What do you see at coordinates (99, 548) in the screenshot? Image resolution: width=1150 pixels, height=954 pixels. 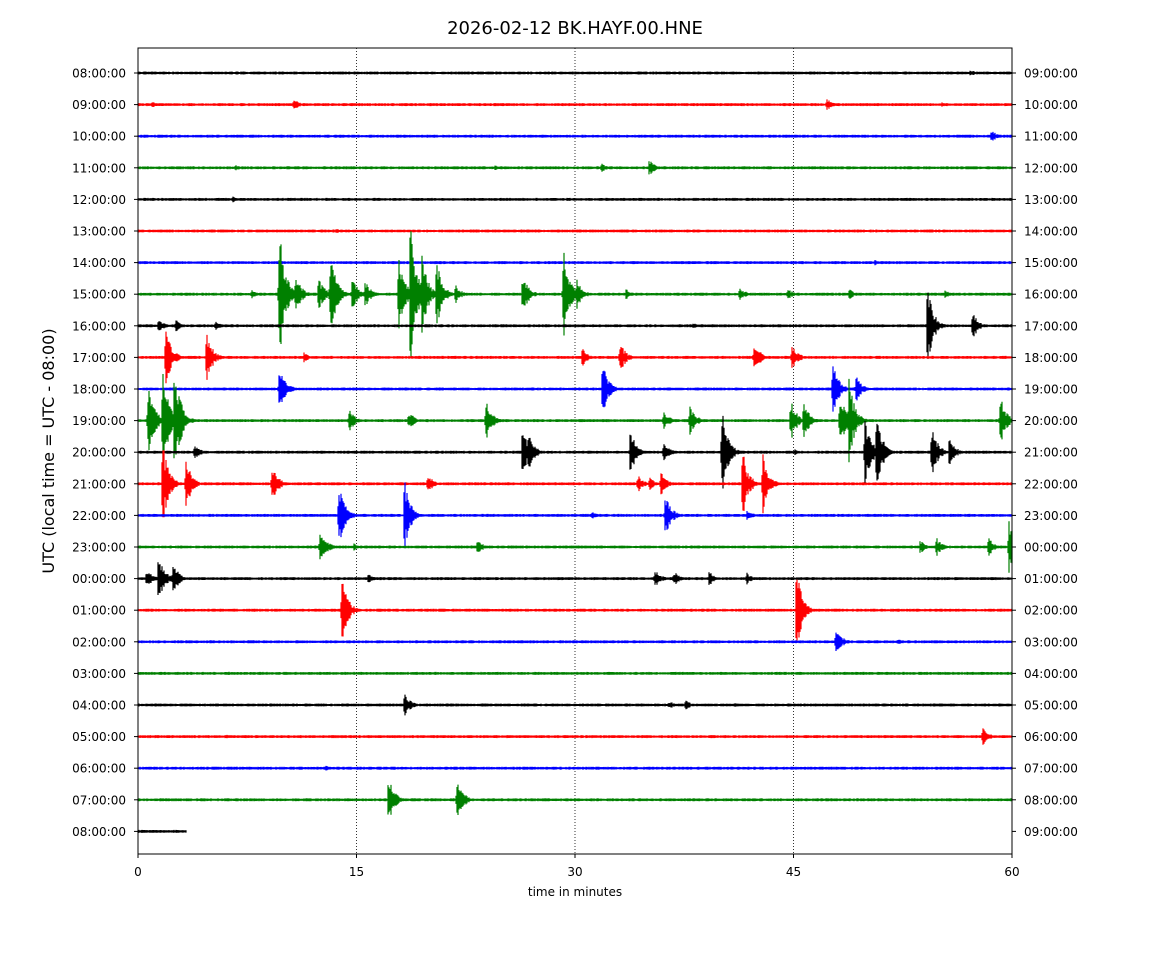 I see `y-tick-label-left: 23:00:00` at bounding box center [99, 548].